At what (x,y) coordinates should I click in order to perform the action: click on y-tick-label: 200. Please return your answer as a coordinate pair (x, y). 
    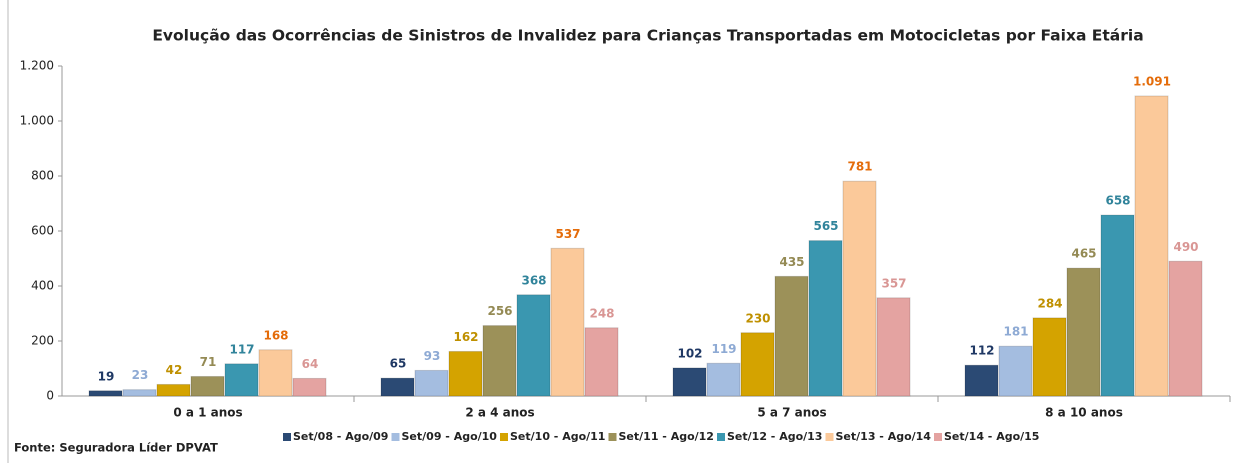
    Looking at the image, I should click on (42, 341).